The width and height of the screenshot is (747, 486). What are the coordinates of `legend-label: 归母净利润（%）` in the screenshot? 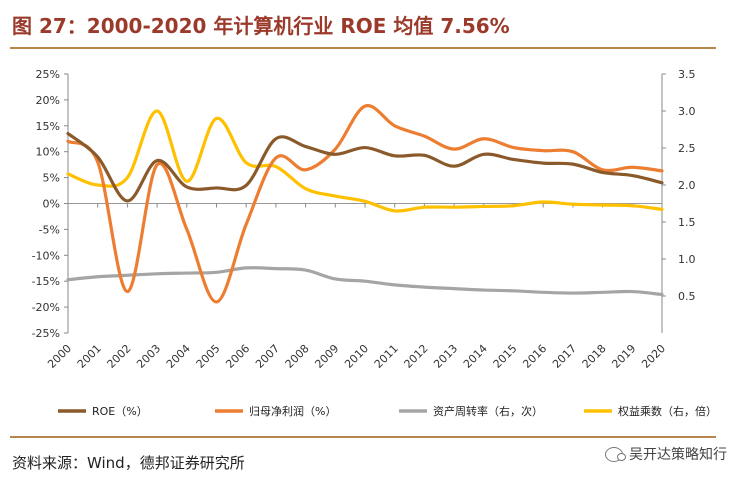 It's located at (292, 411).